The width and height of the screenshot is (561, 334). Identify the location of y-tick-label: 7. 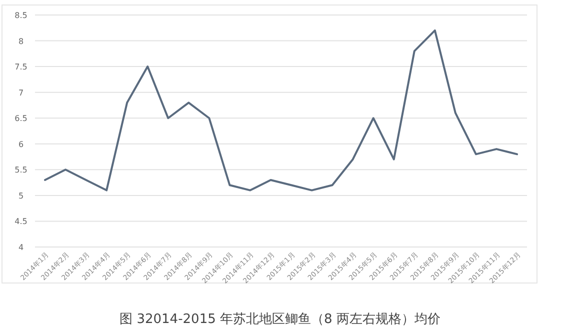
(21, 93).